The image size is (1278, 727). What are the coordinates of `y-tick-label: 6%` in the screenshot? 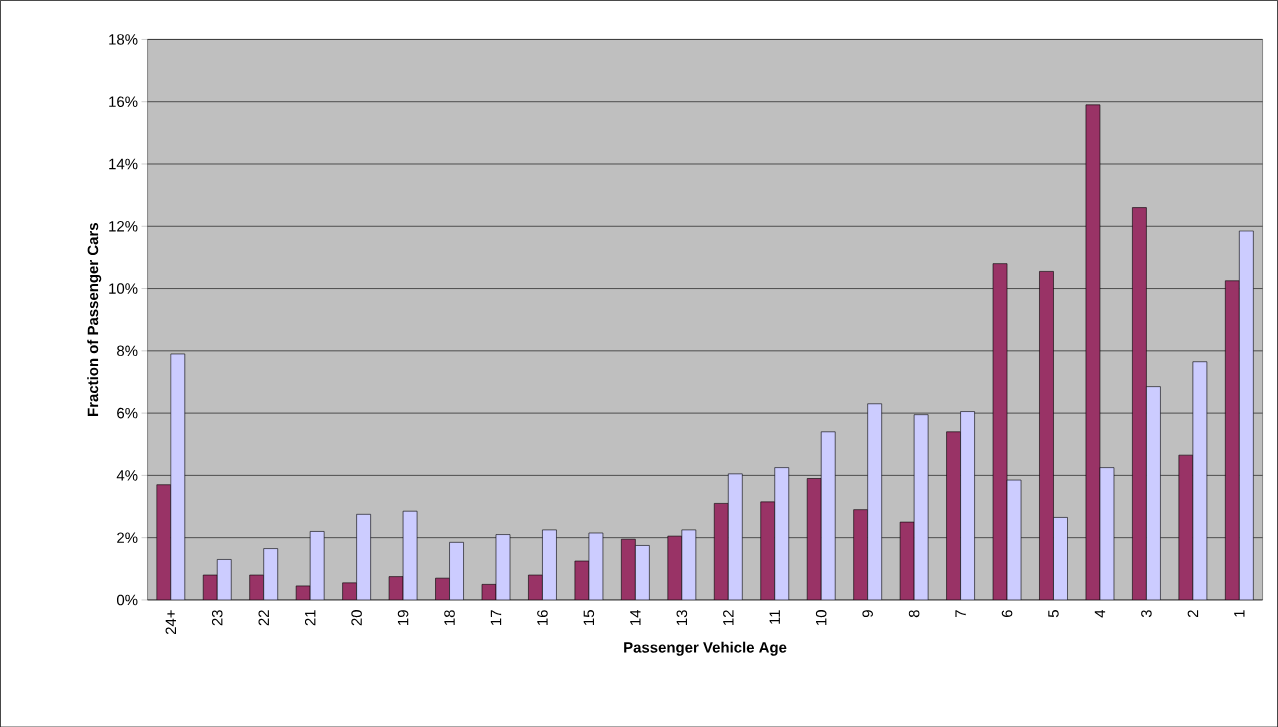 It's located at (127, 413).